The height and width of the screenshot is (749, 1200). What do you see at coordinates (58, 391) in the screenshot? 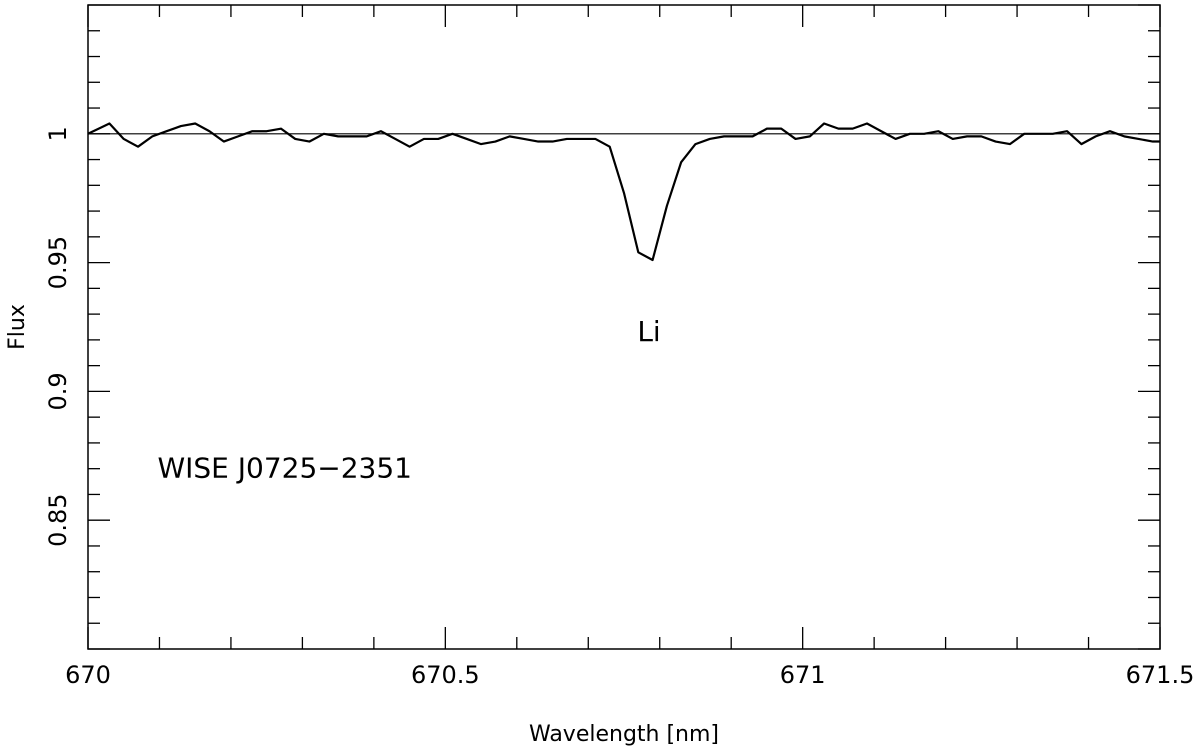
I see `y-tick-label: 0.9` at bounding box center [58, 391].